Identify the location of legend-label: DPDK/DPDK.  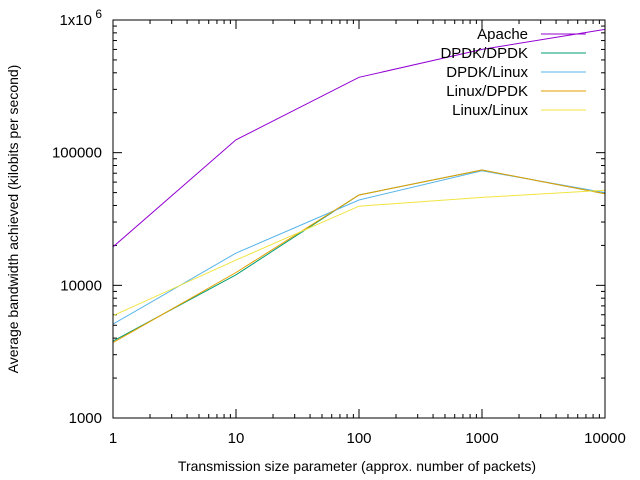
(484, 53).